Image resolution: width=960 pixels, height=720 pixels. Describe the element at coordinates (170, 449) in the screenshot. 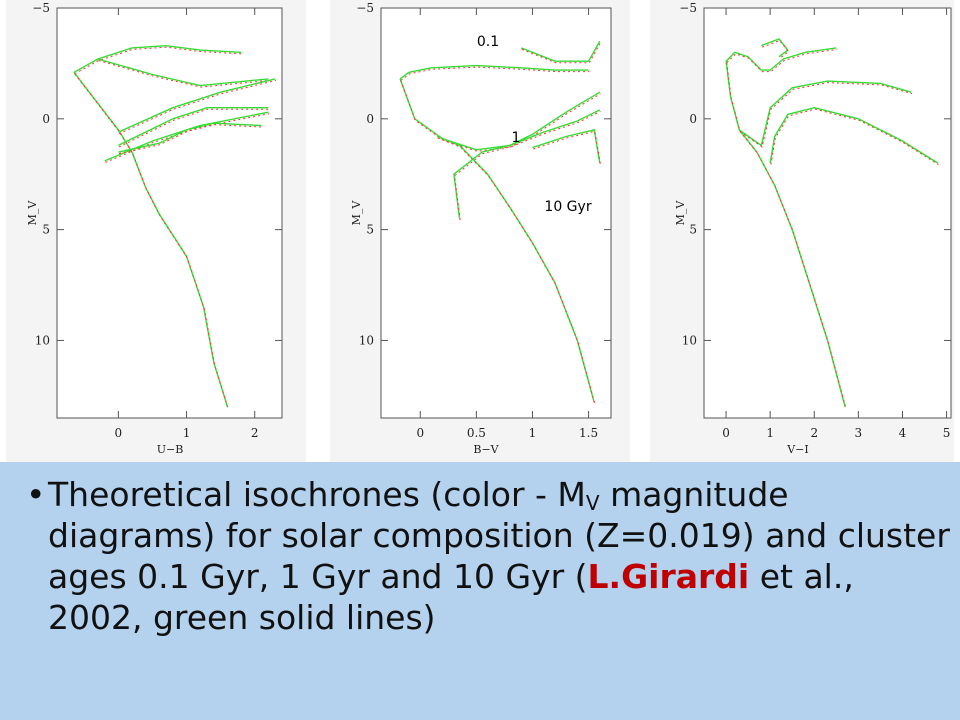

I see `x-axis-label: U−B` at that location.